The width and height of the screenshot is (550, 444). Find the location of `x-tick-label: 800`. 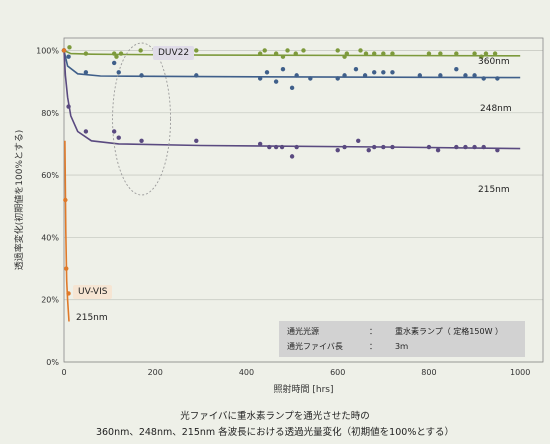

x-tick-label: 800 is located at coordinates (428, 372).